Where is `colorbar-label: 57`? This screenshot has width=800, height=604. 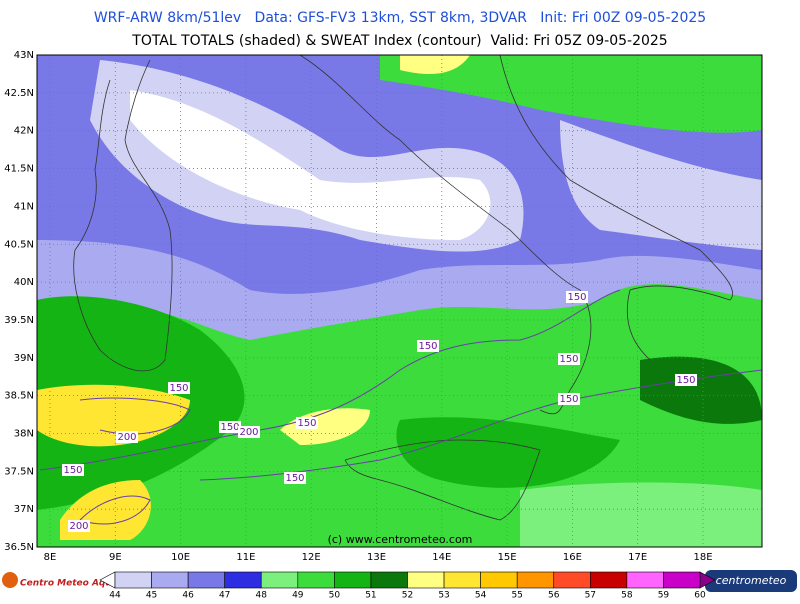 colorbar-label: 57 is located at coordinates (590, 596).